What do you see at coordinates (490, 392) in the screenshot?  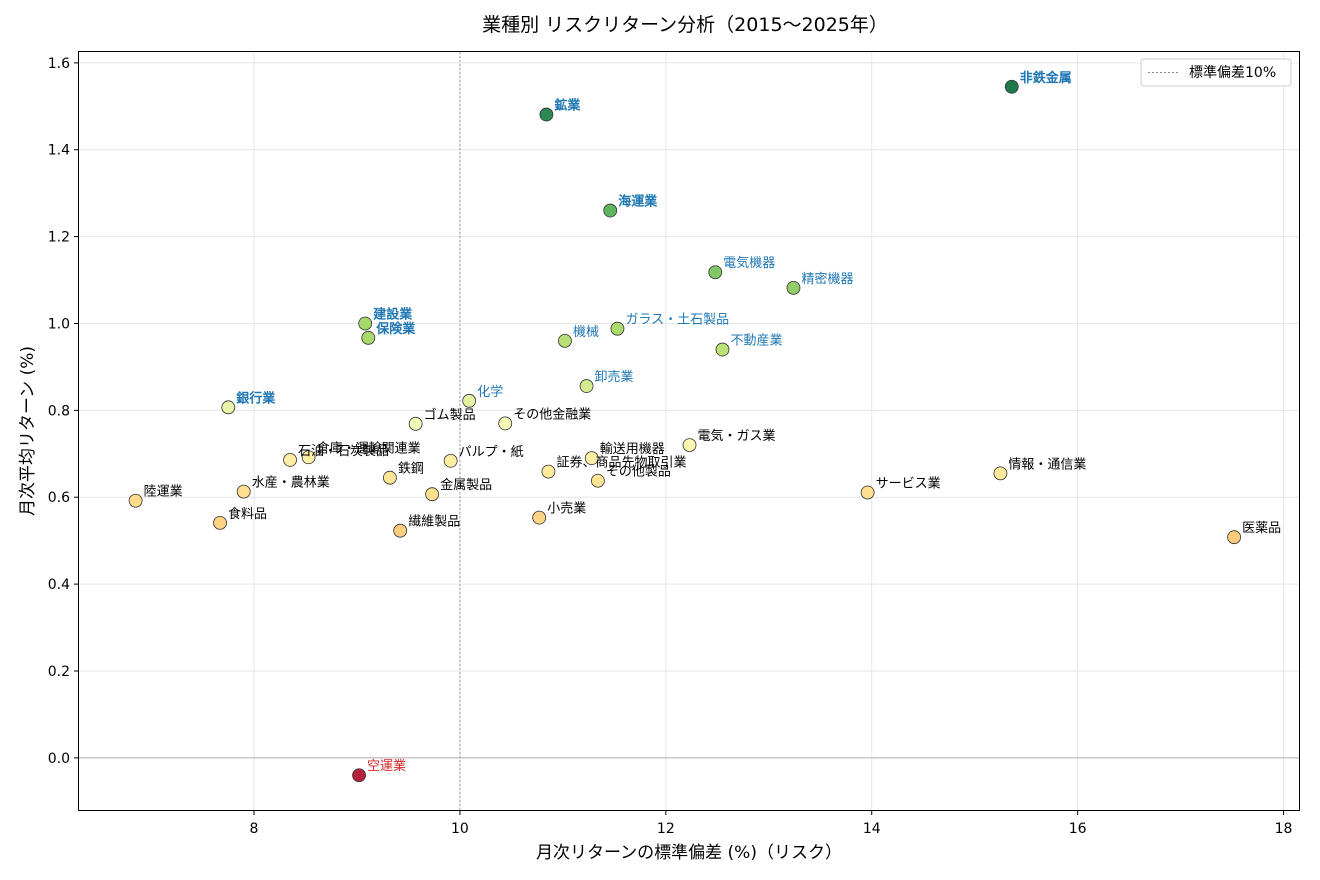 I see `point-label: 化学` at bounding box center [490, 392].